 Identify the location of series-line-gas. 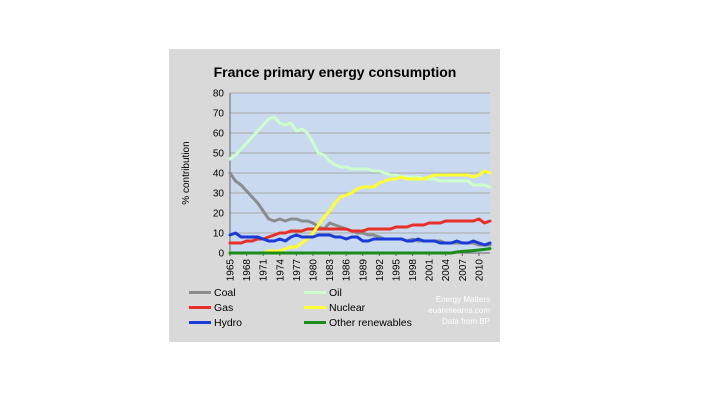
(360, 231).